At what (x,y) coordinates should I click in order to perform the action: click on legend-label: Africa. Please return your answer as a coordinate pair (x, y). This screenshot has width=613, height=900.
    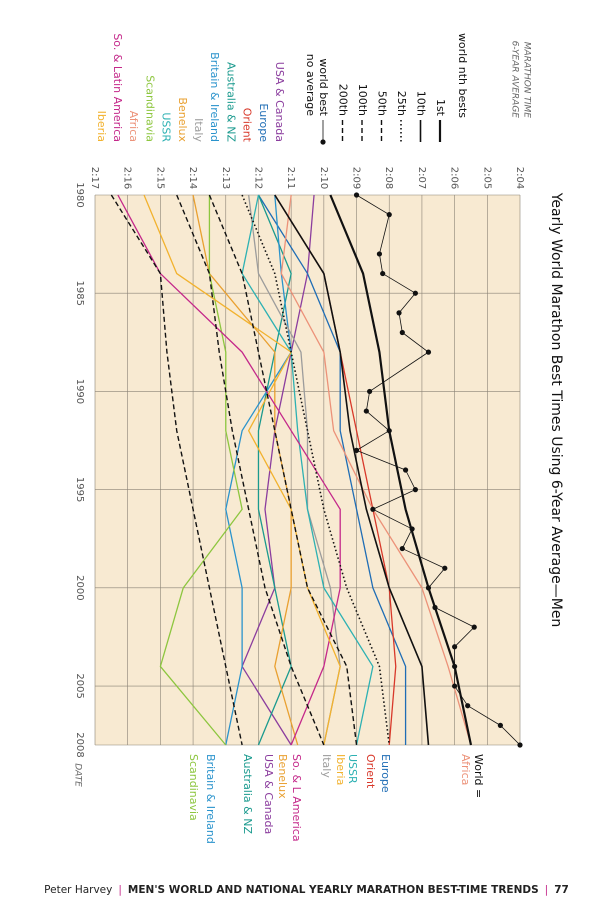
    Looking at the image, I should click on (133, 126).